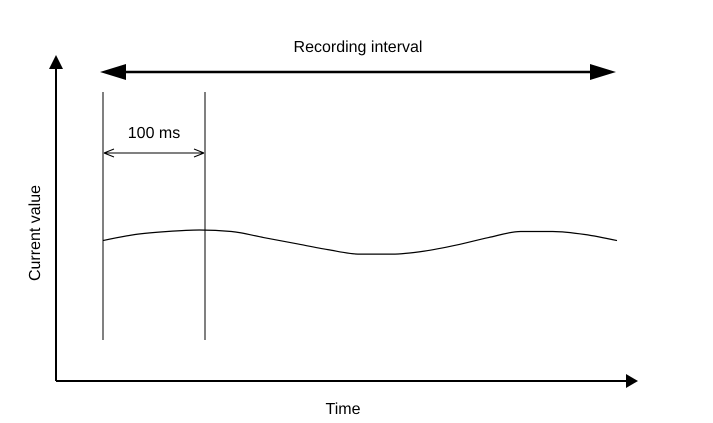 The width and height of the screenshot is (713, 423). Describe the element at coordinates (358, 47) in the screenshot. I see `text: Recording interval` at that location.